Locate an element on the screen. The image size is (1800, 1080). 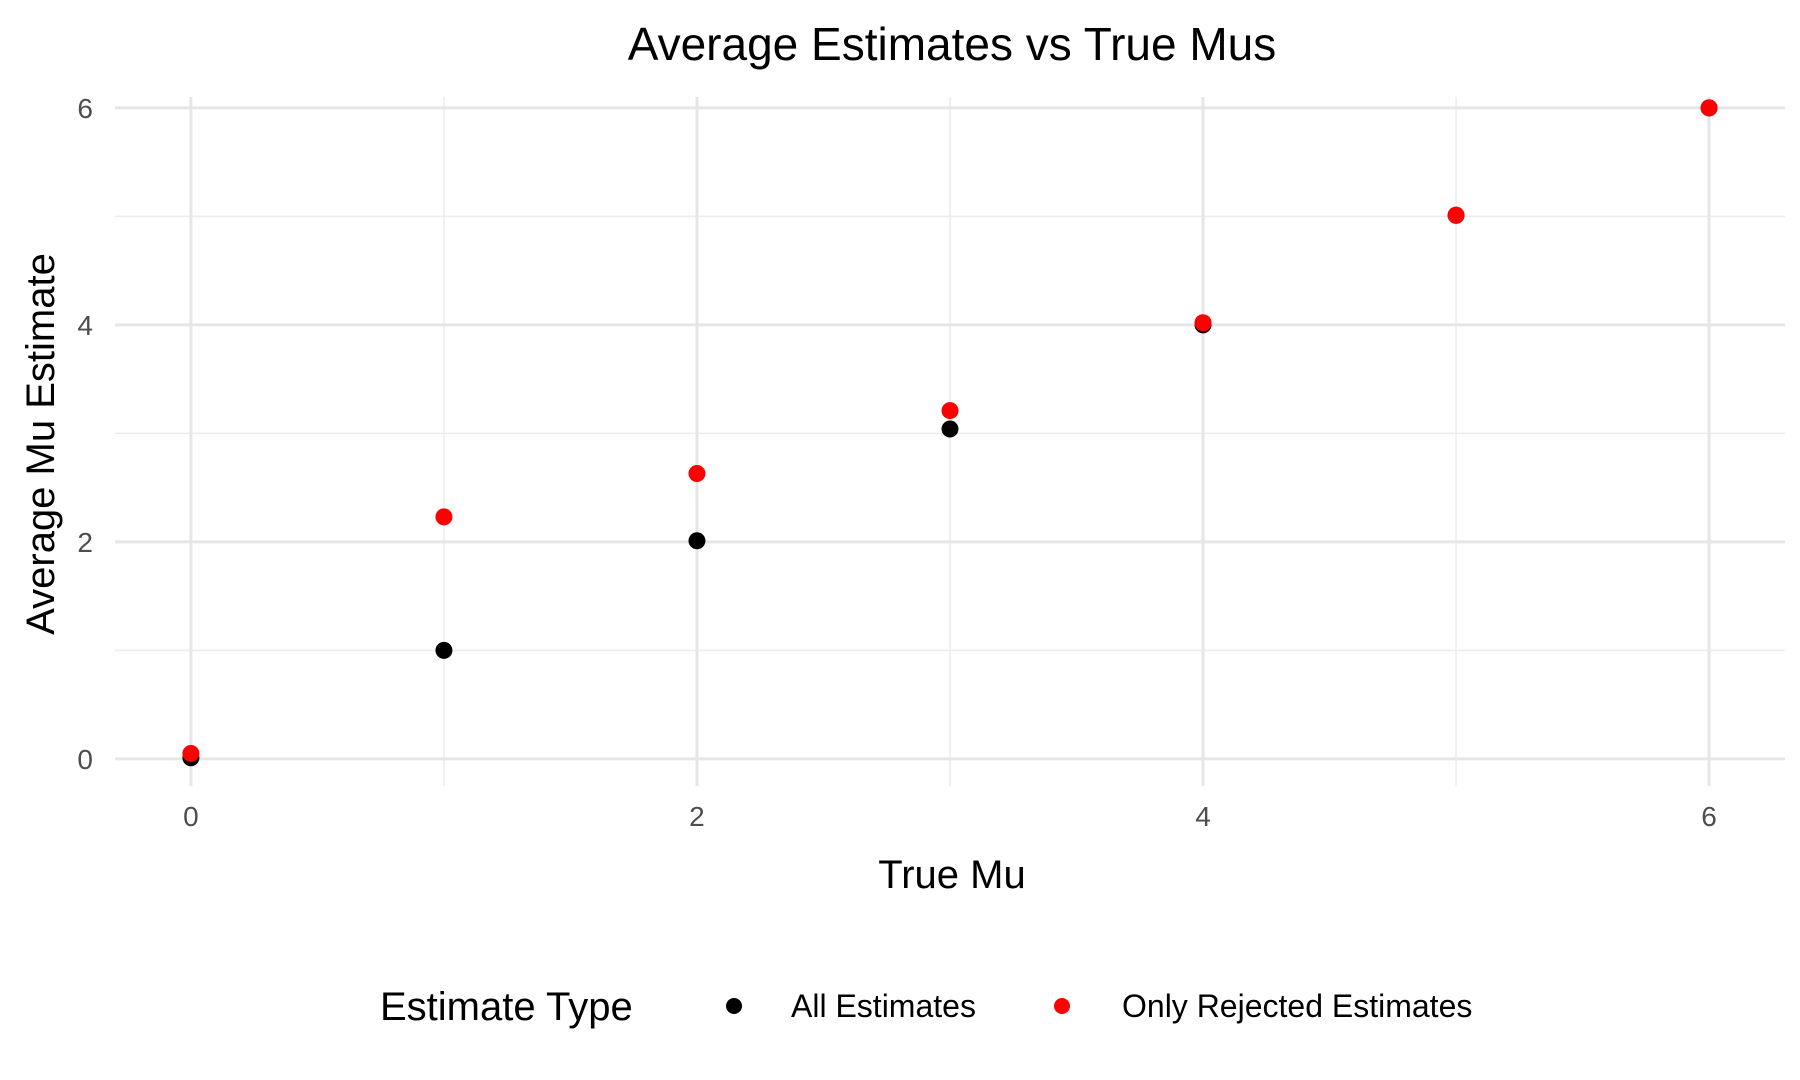
x-axis-title: True Mu is located at coordinates (951, 875).